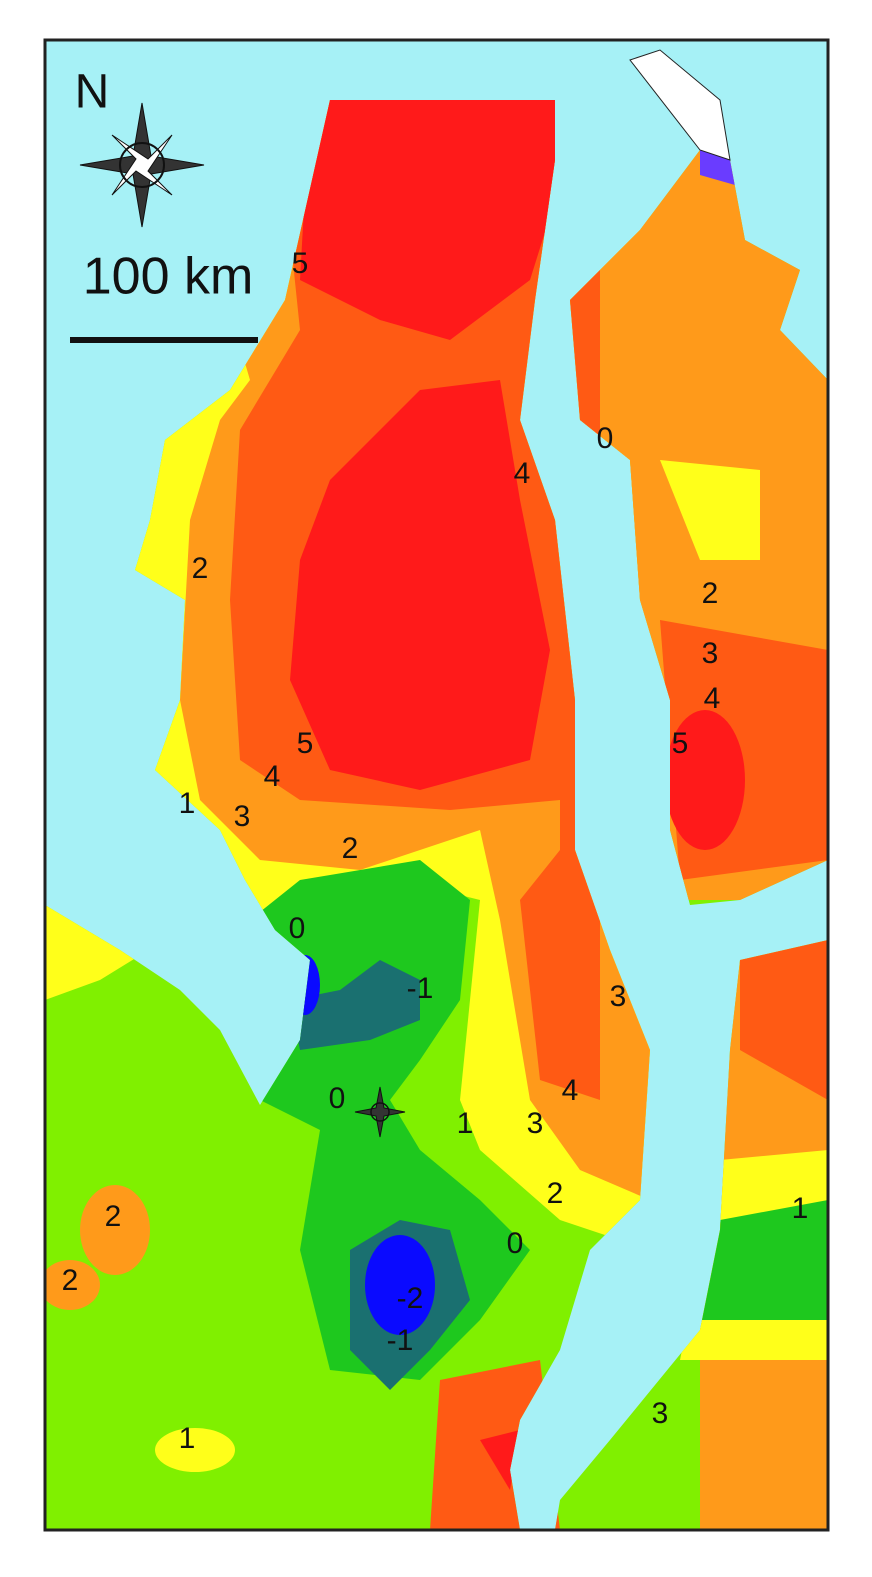 This screenshot has height=1577, width=872. What do you see at coordinates (142, 165) in the screenshot?
I see `compass` at bounding box center [142, 165].